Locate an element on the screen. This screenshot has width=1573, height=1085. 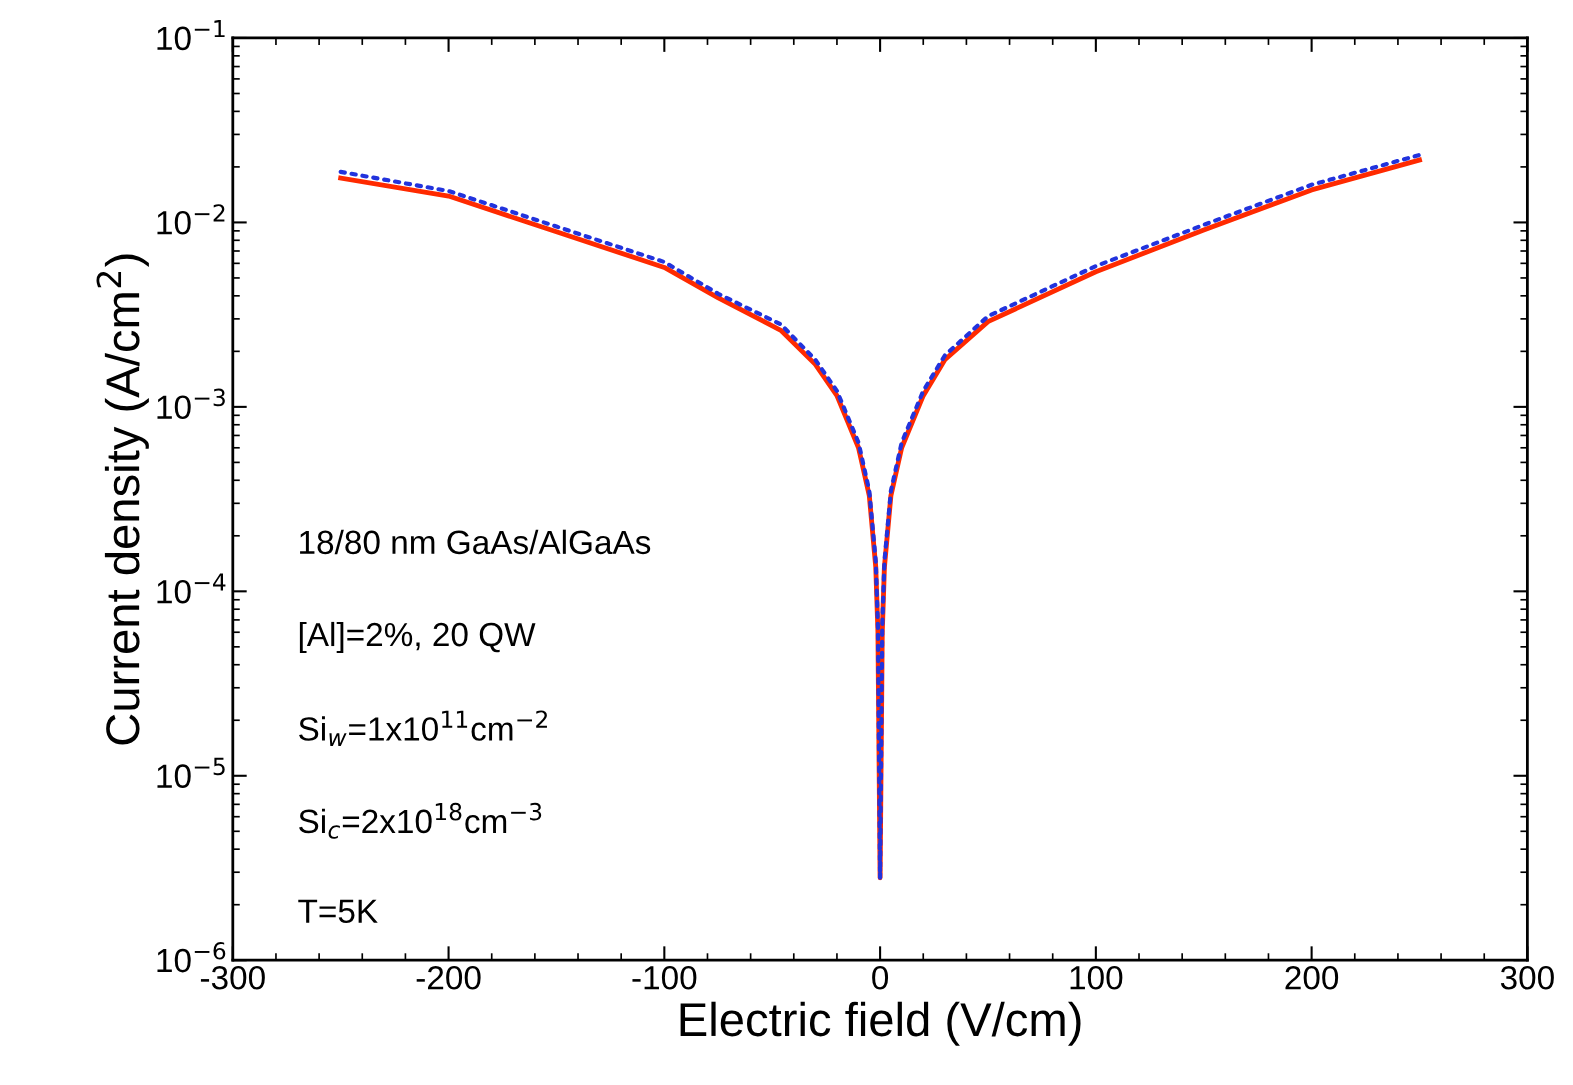
x-tick-label: -200 is located at coordinates (448, 977).